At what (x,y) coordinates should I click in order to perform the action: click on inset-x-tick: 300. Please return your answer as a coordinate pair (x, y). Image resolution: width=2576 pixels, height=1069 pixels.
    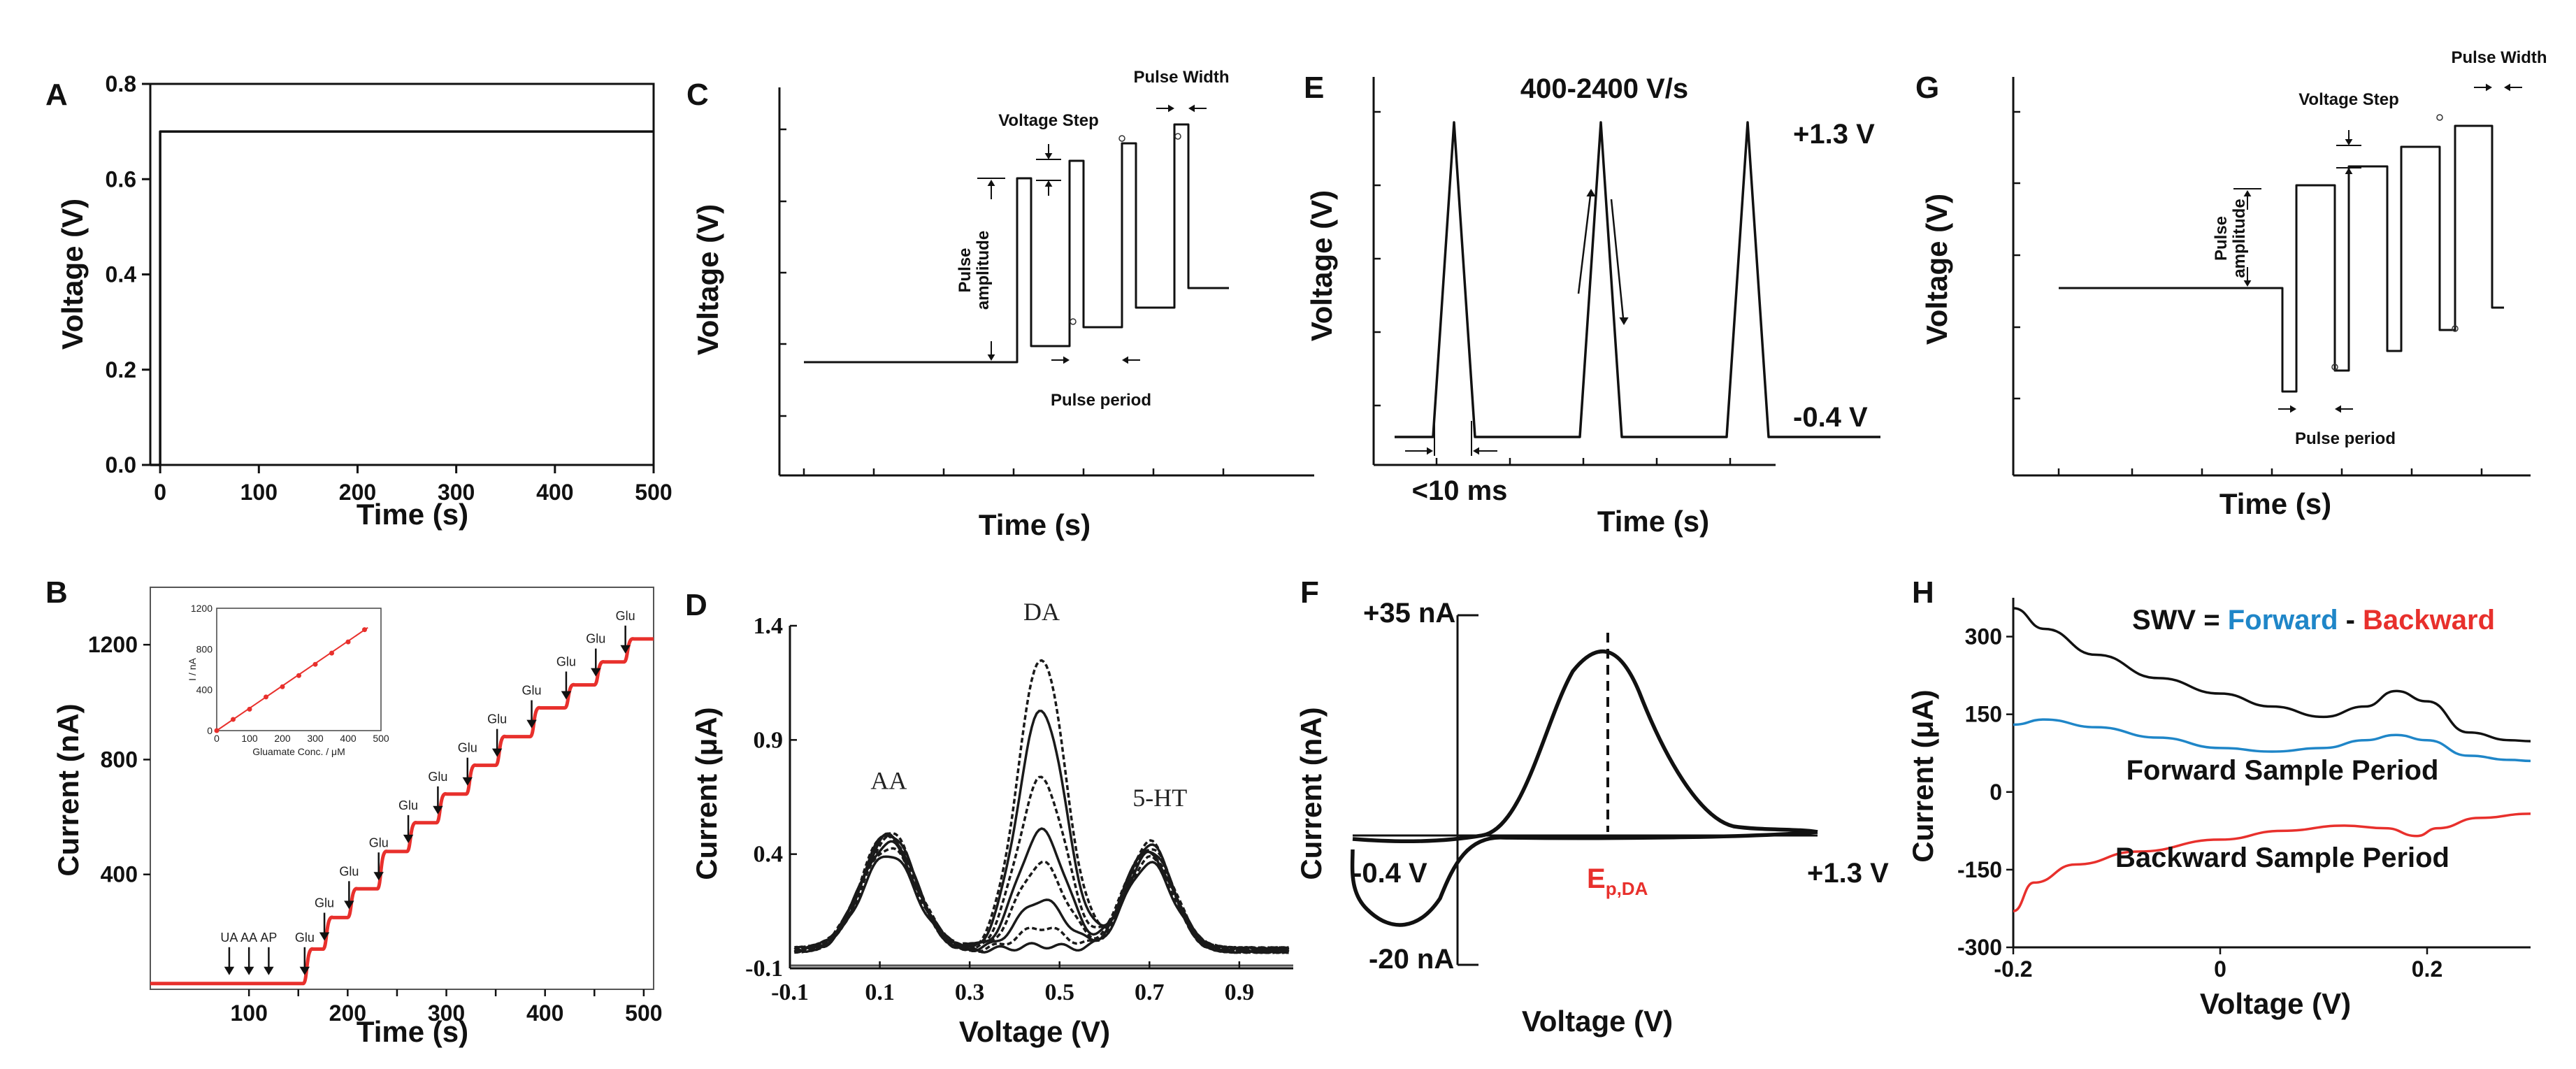
    Looking at the image, I should click on (315, 738).